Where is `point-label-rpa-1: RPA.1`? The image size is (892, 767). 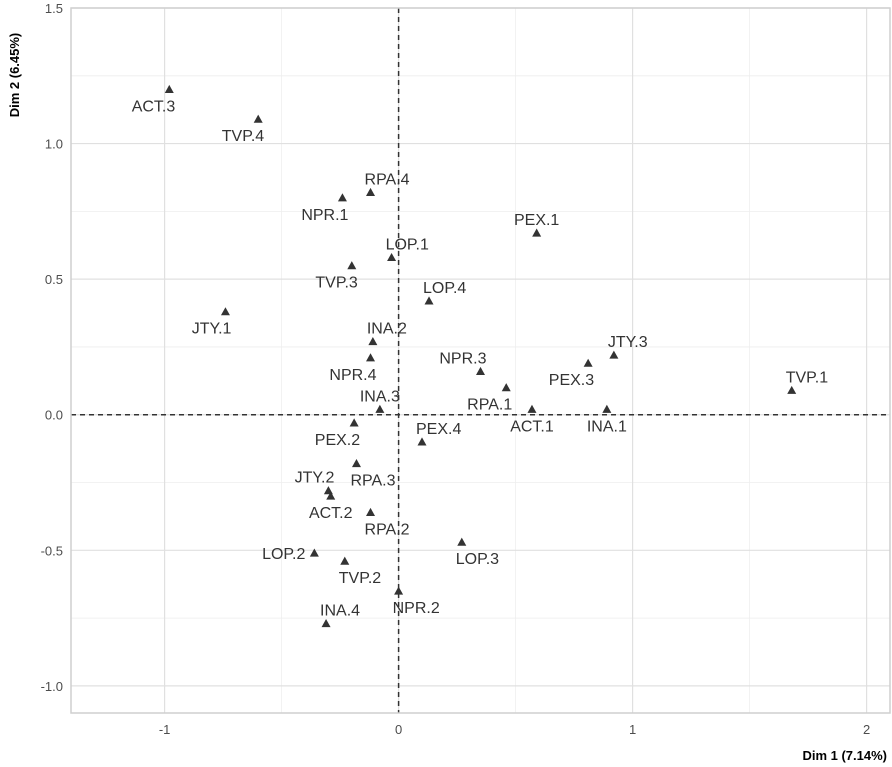
point-label-rpa-1: RPA.1 is located at coordinates (489, 405).